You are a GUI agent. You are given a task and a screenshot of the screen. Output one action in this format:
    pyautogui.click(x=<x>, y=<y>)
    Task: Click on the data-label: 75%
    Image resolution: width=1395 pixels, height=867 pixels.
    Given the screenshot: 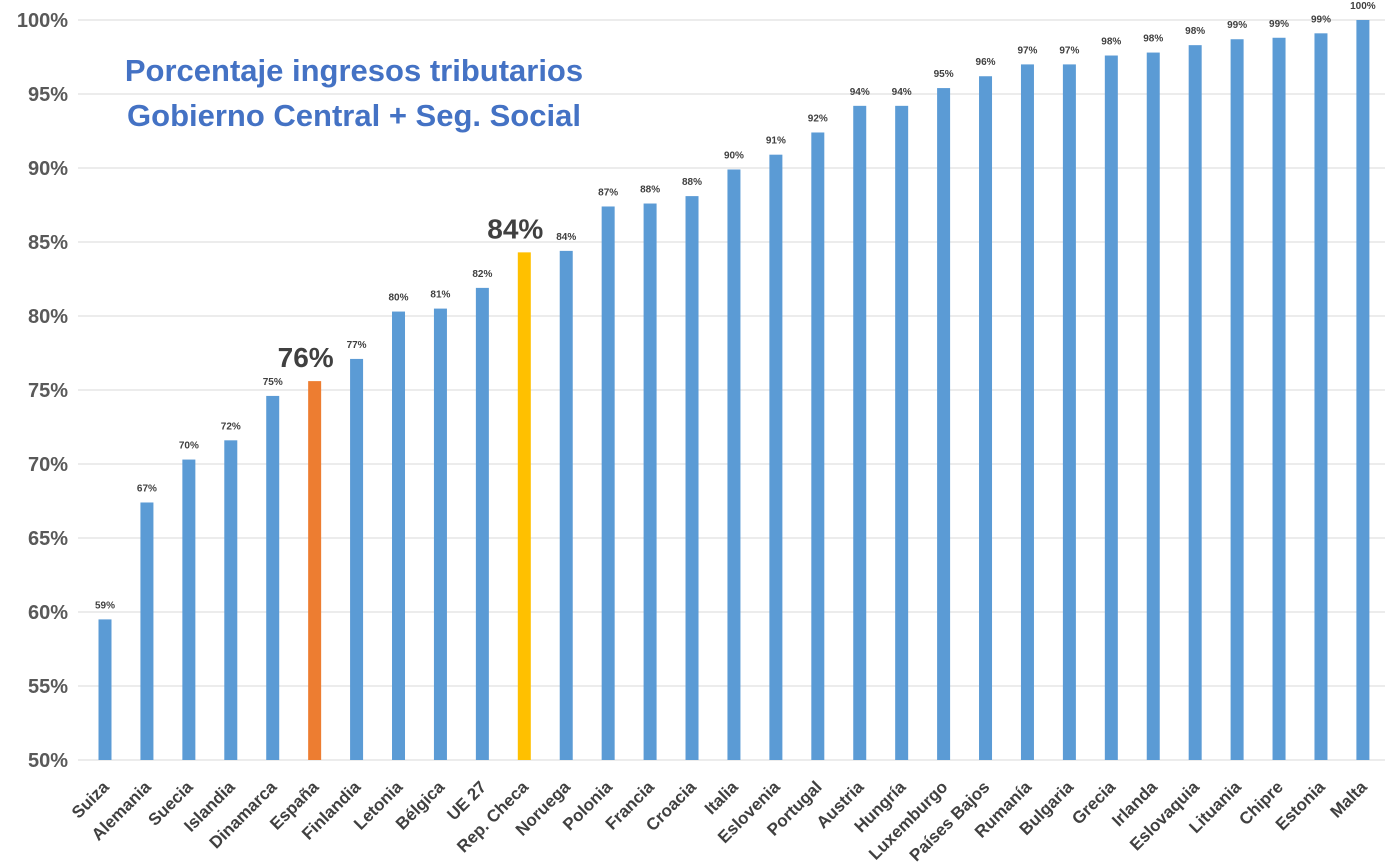 What is the action you would take?
    pyautogui.click(x=273, y=382)
    